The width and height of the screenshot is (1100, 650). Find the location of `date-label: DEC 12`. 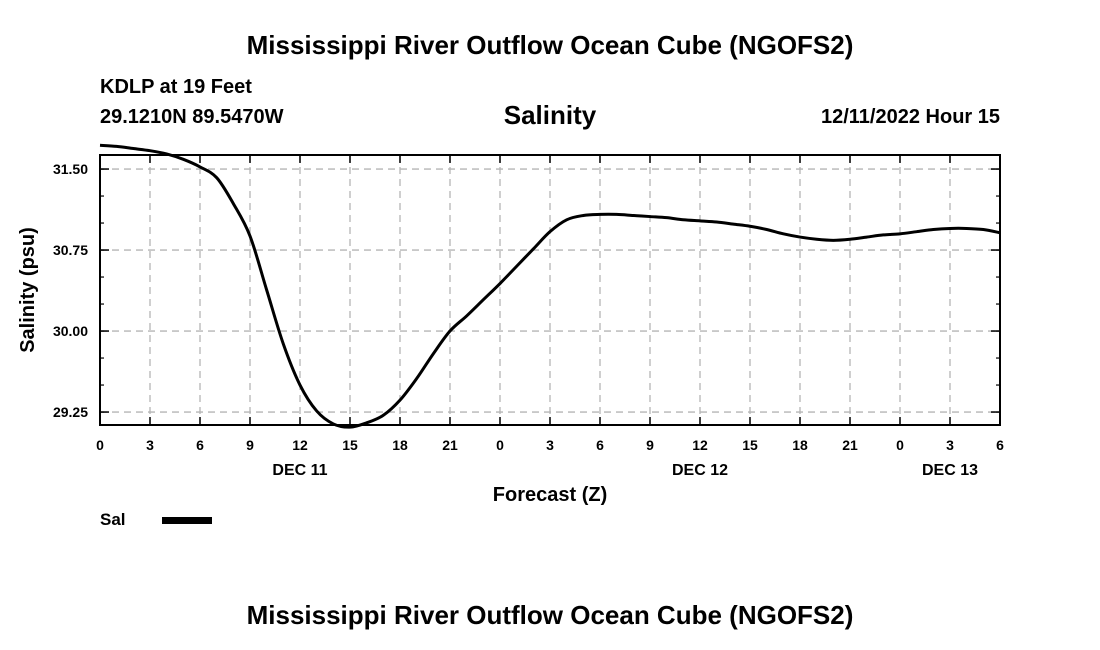

date-label: DEC 12 is located at coordinates (700, 470).